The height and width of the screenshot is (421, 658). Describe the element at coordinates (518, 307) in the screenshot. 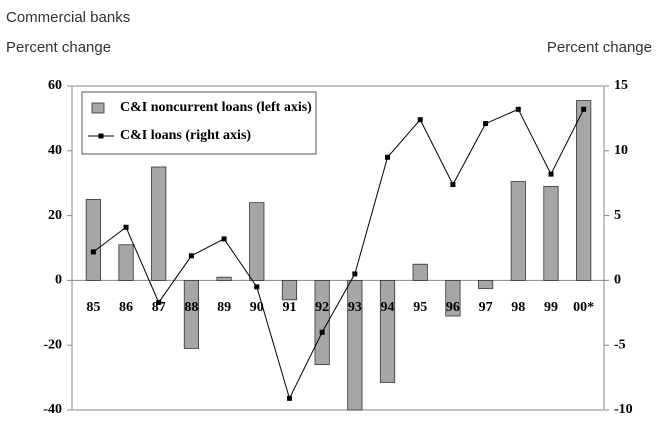

I see `x-tick-label: 98` at that location.